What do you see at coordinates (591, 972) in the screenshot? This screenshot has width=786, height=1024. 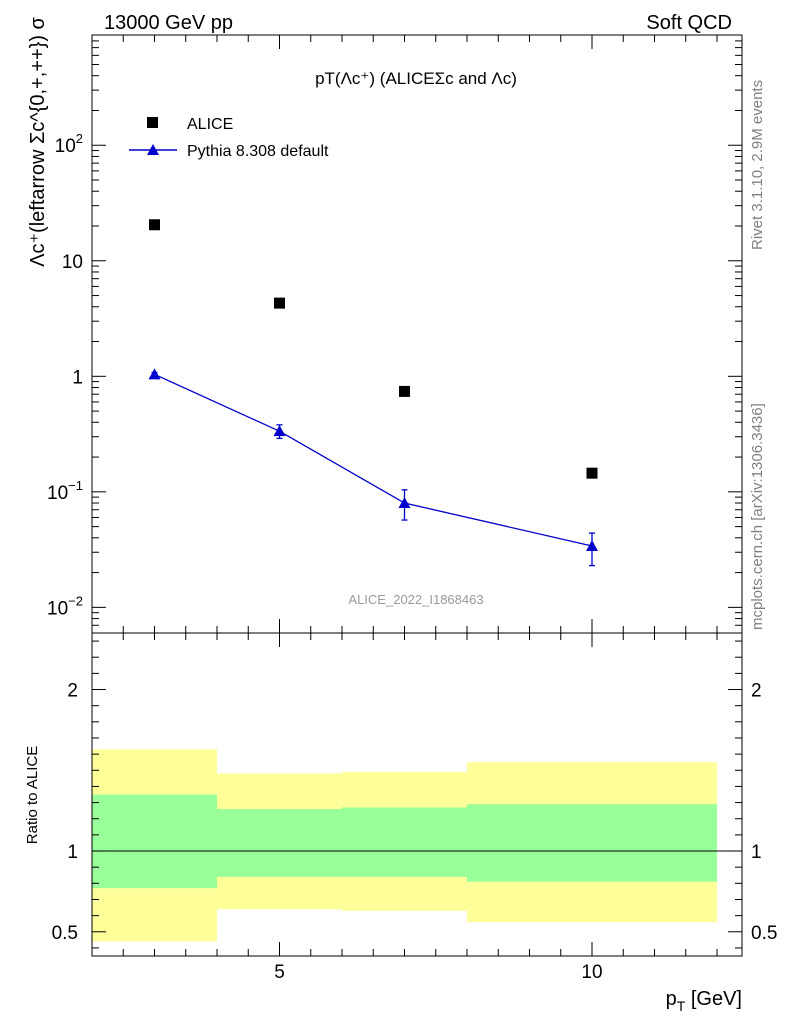 I see `x-tick-label: 10` at bounding box center [591, 972].